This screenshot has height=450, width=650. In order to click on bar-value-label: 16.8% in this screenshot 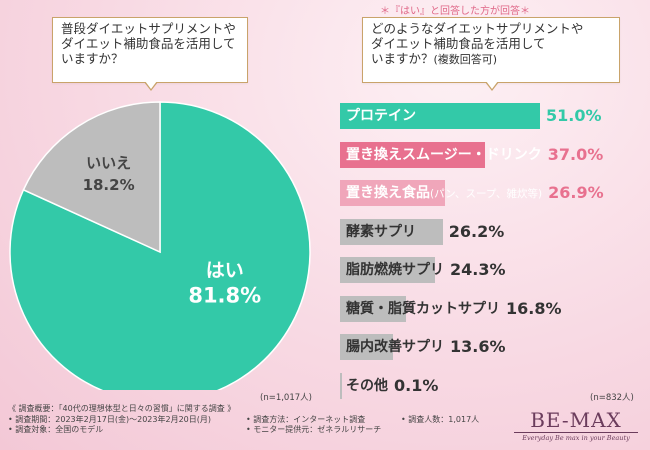, I will do `click(534, 308)`.